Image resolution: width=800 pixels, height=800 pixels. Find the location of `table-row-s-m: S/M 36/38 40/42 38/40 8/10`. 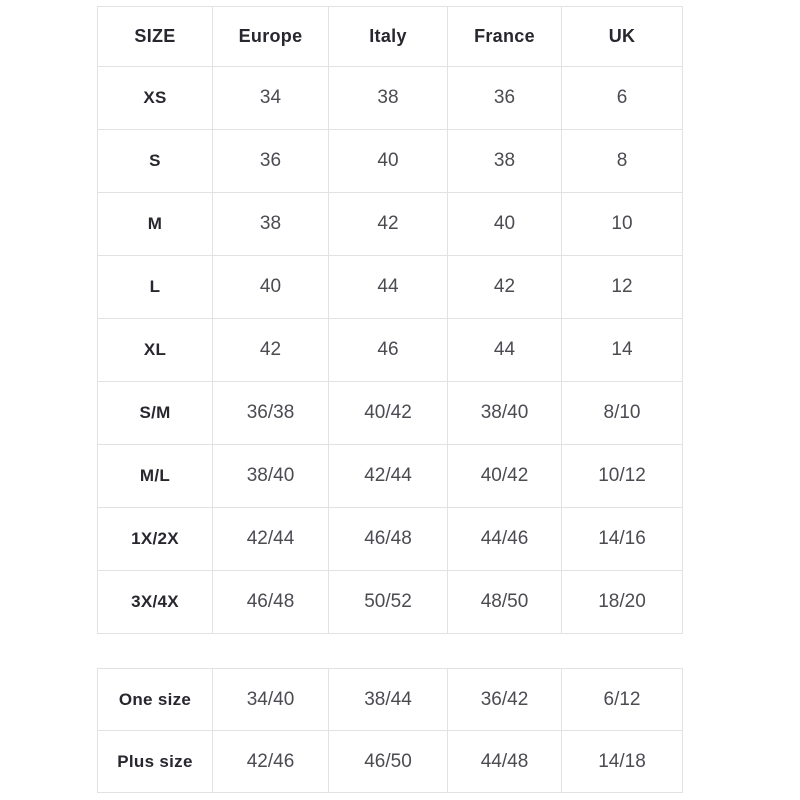

table-row-s-m: S/M 36/38 40/42 38/40 8/10 is located at coordinates (390, 413).